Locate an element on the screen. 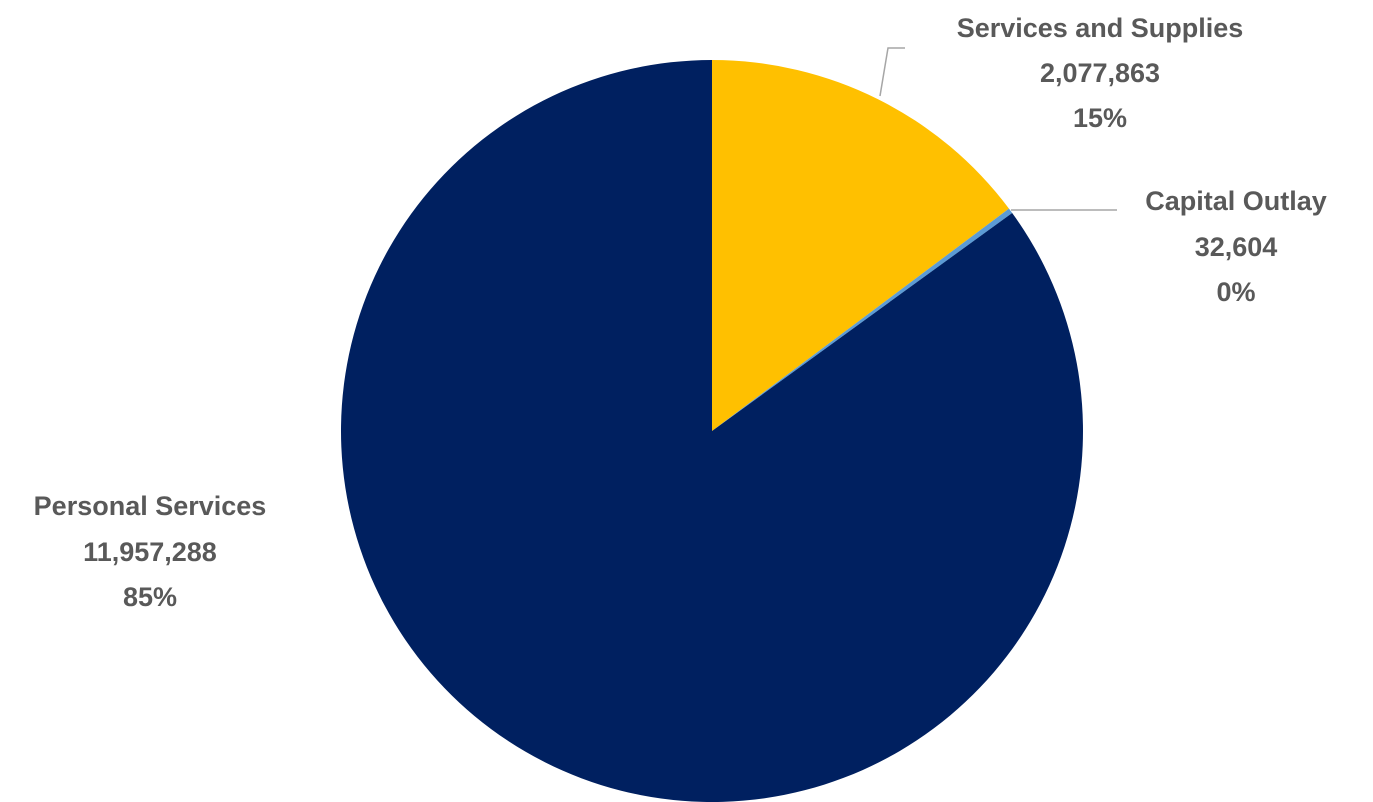 This screenshot has width=1373, height=802. personal-services-label: Personal Services 11,957,288 85% is located at coordinates (150, 551).